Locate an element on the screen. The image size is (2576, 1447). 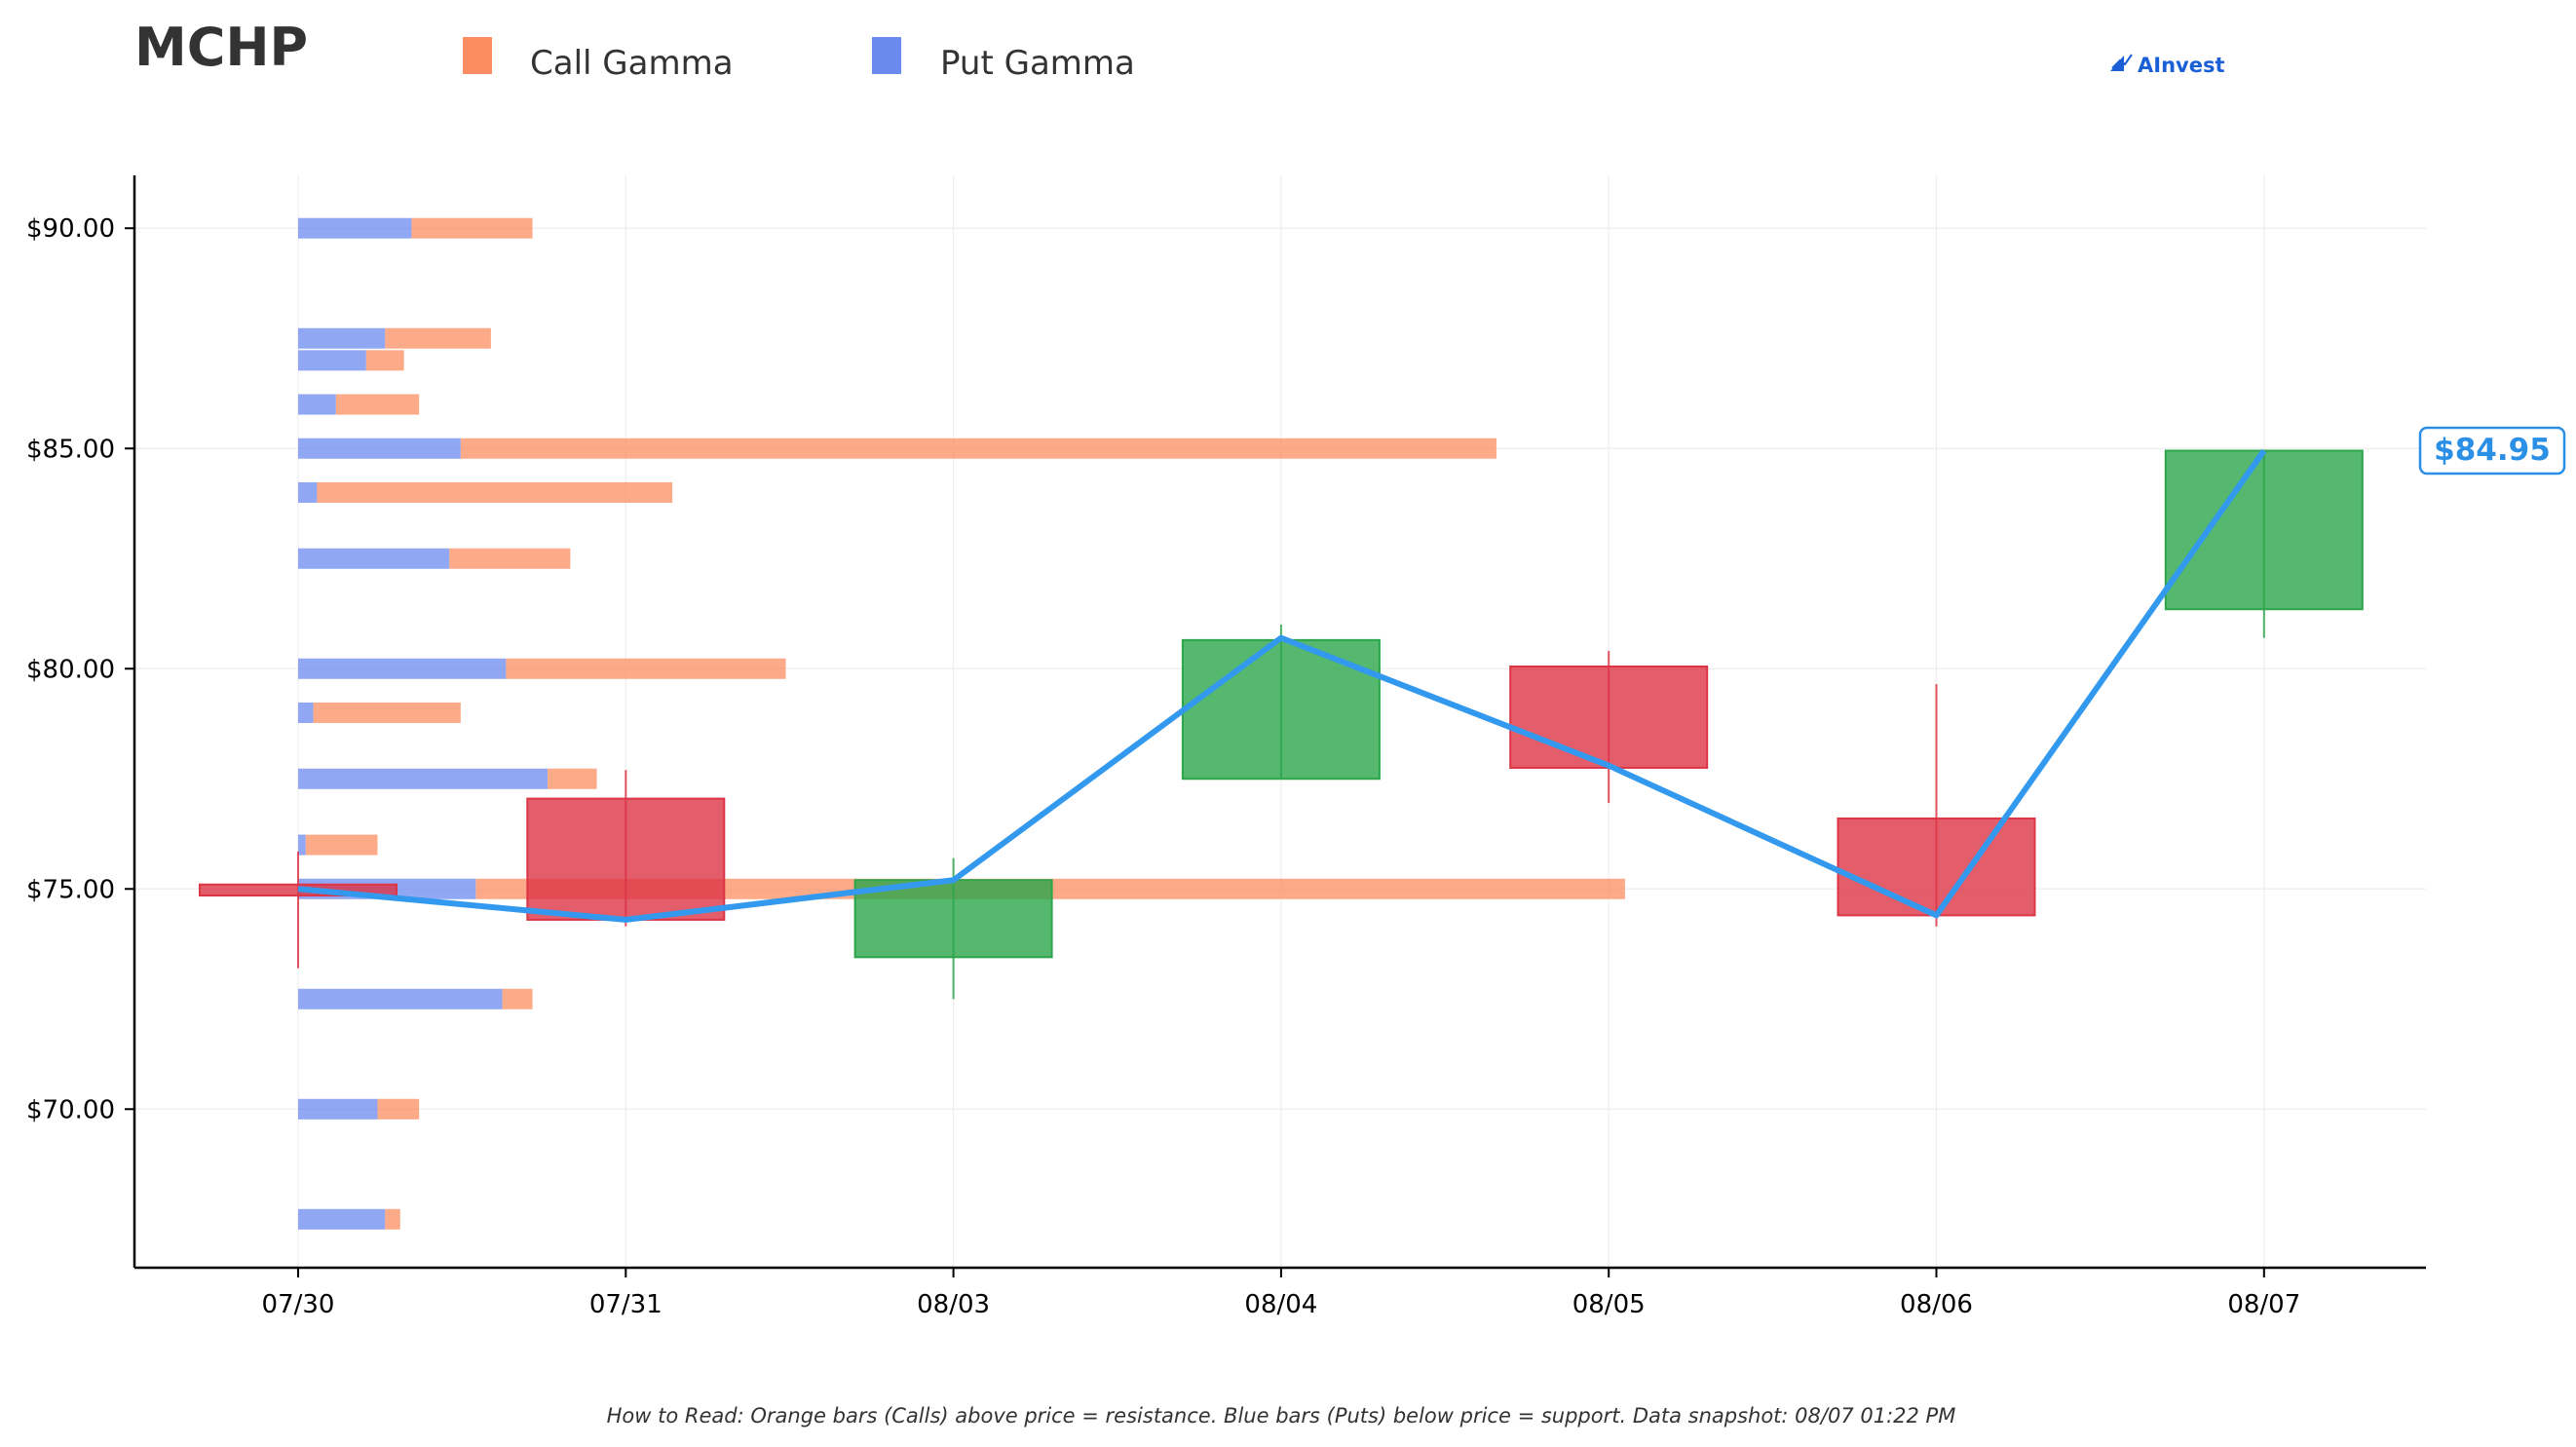
x-tick-label: 07/30 is located at coordinates (298, 1304).